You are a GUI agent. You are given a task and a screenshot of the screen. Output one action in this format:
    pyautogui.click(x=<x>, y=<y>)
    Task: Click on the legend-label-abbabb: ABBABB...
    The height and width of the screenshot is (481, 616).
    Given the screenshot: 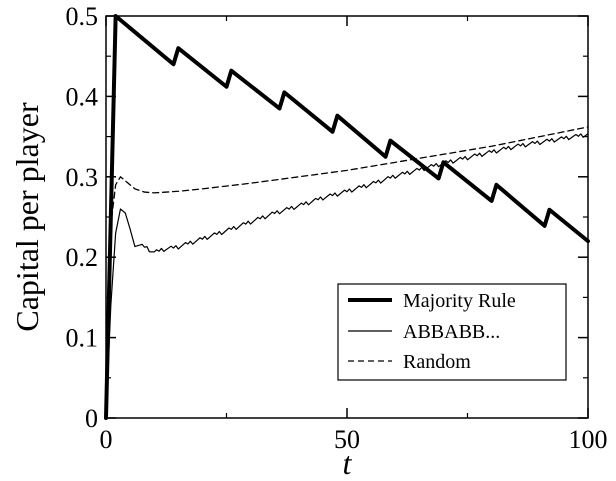 What is the action you would take?
    pyautogui.click(x=451, y=332)
    